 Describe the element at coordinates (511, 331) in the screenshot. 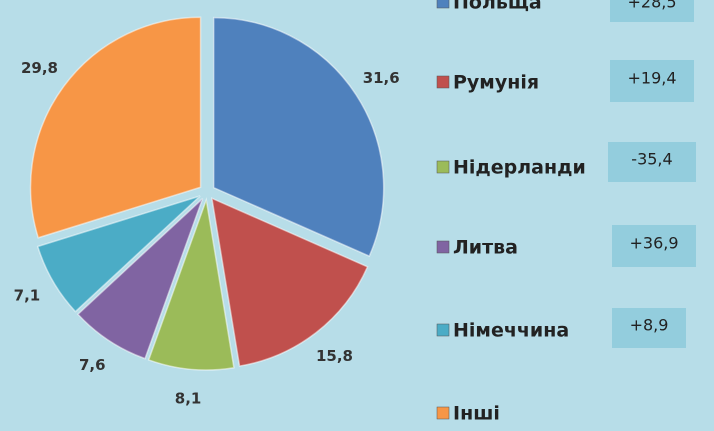

I see `legend-label: Німеччина` at that location.